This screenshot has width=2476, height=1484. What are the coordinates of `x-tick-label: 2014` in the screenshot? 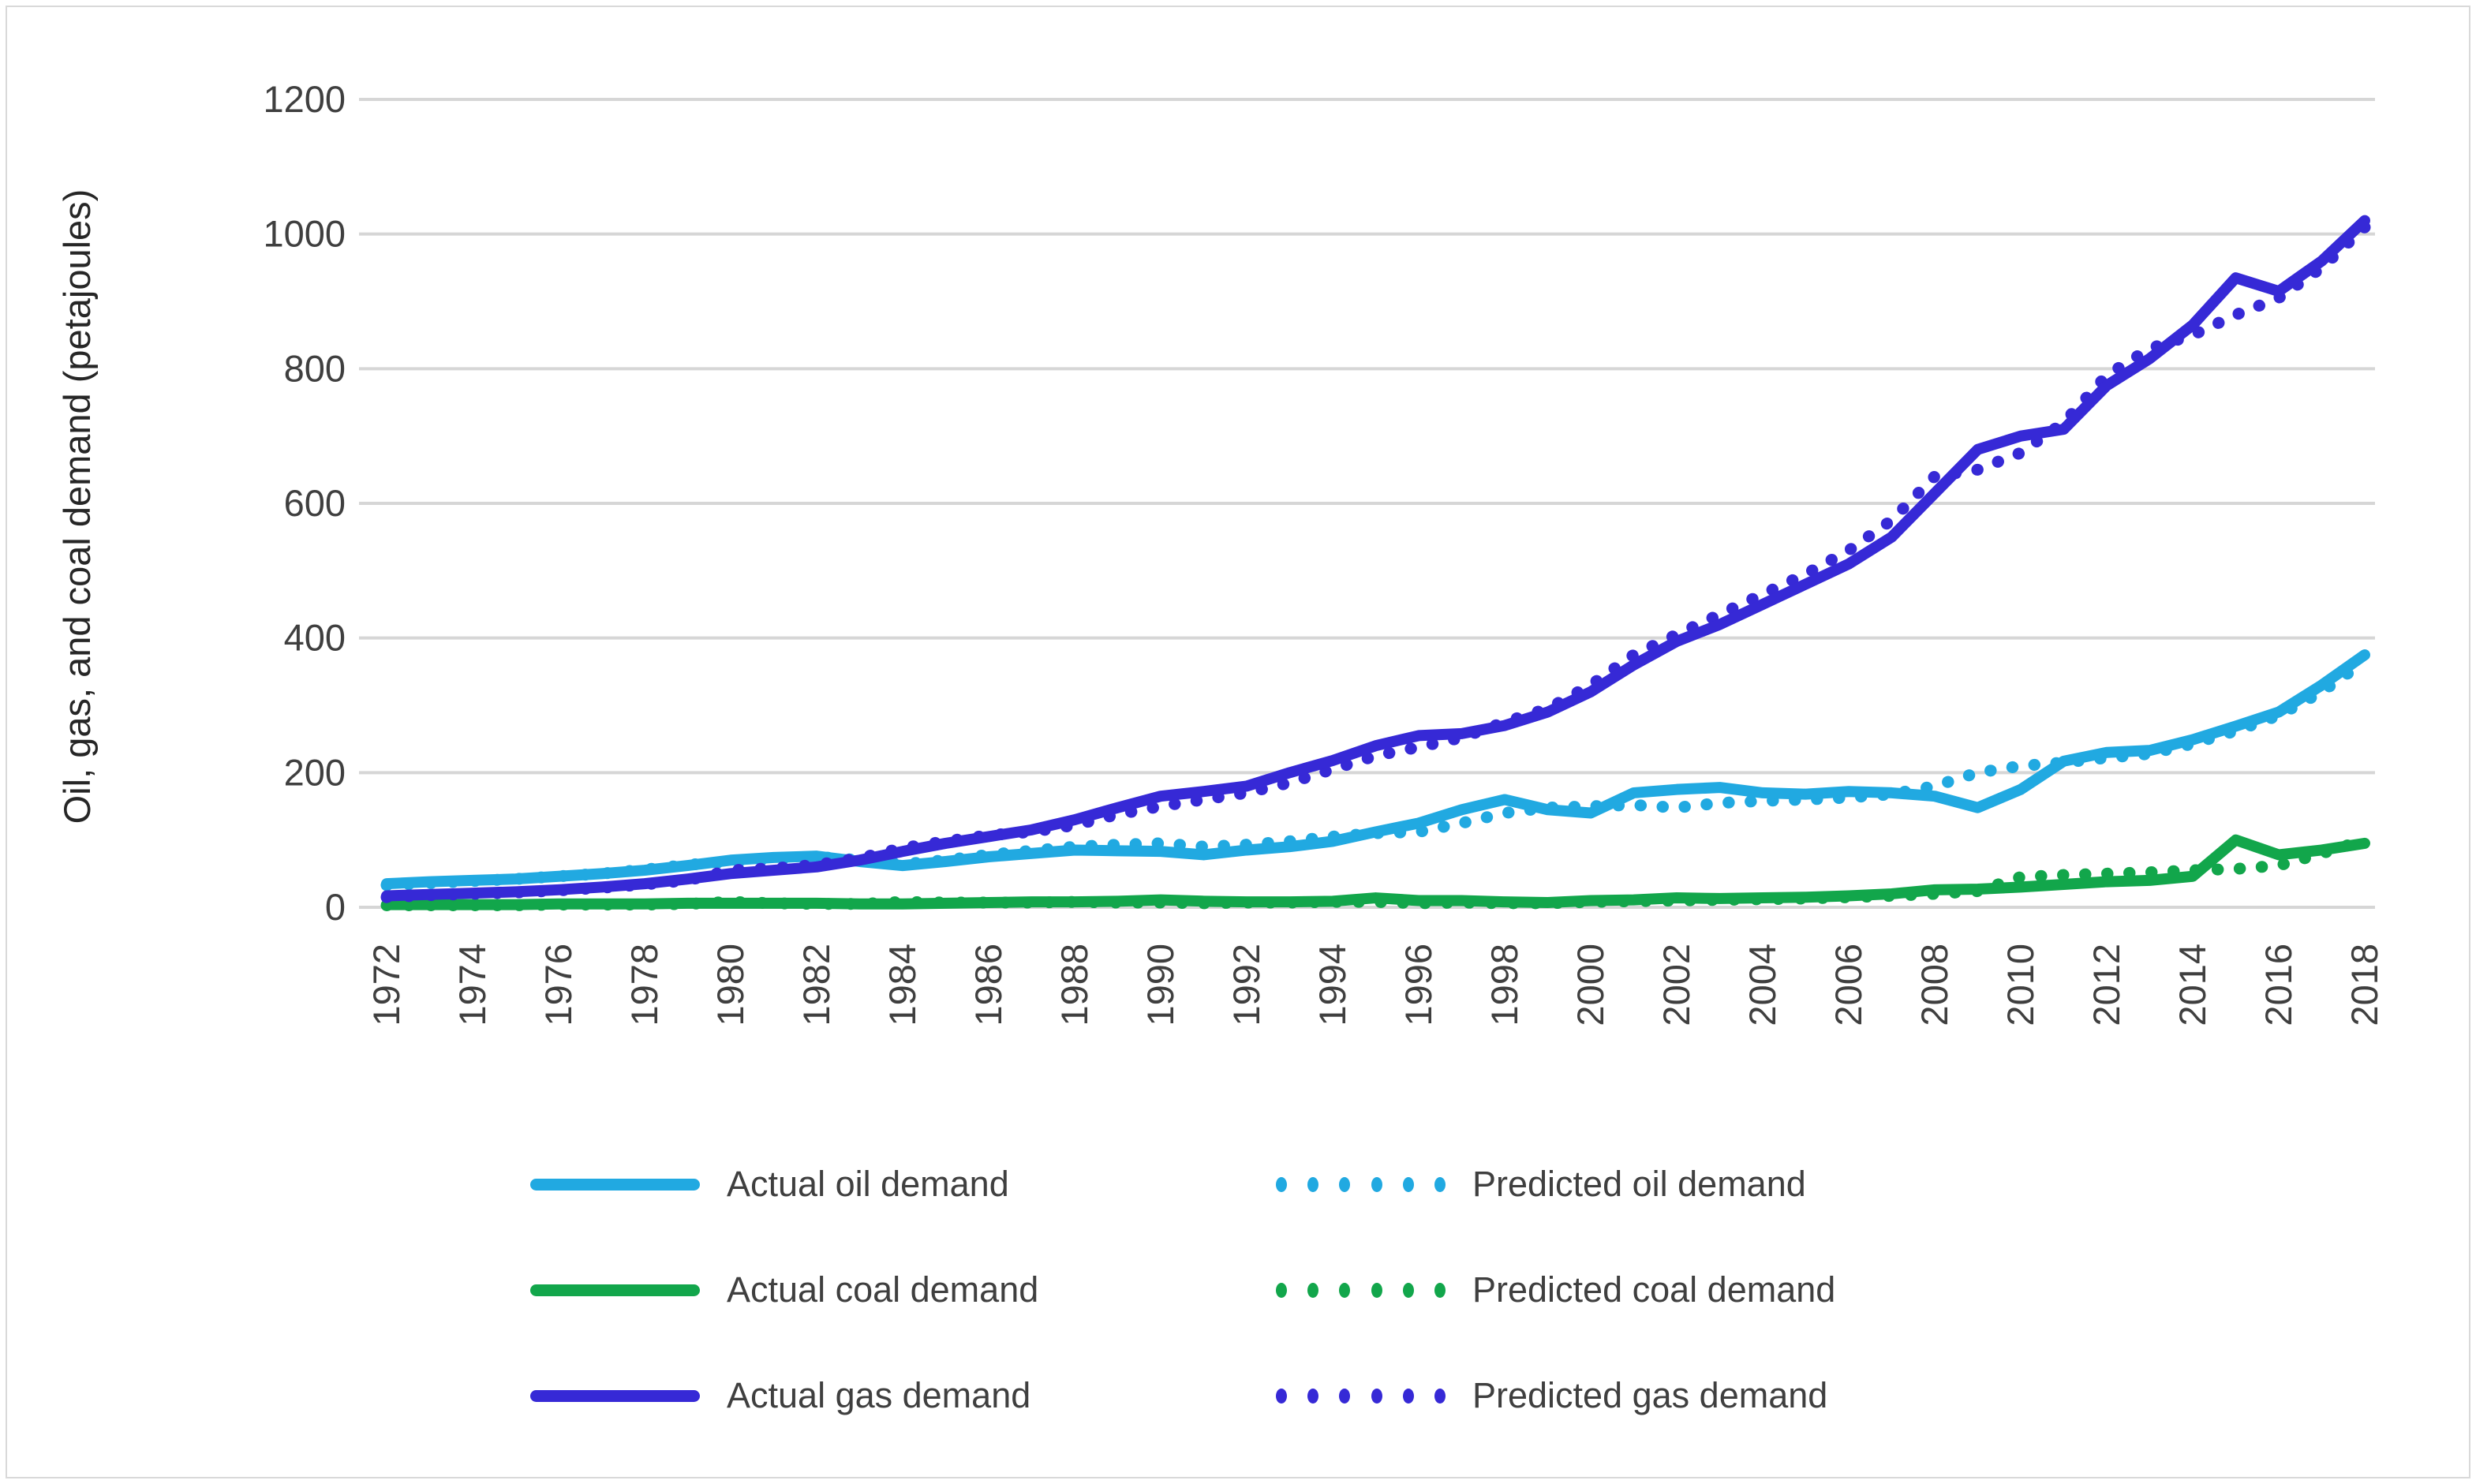 It's located at (2192, 985).